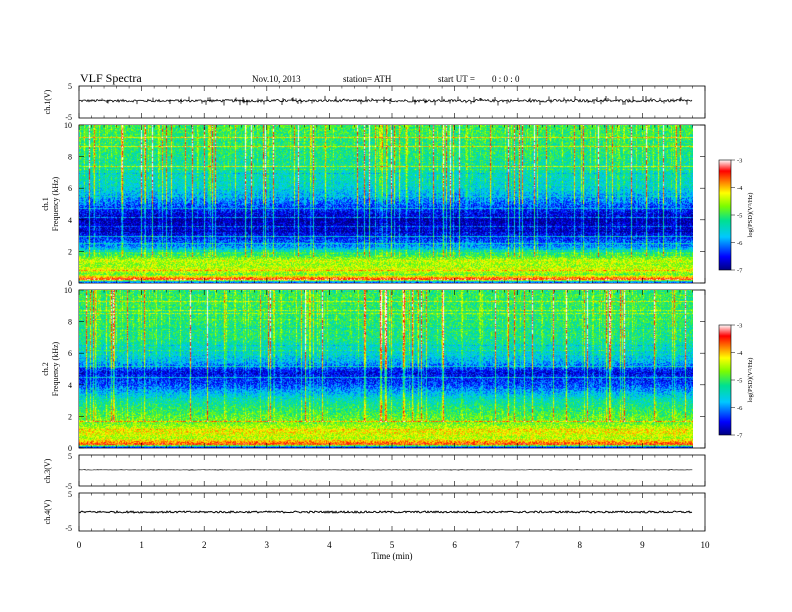 This screenshot has width=792, height=612. What do you see at coordinates (750, 380) in the screenshot?
I see `ch2-colorbar-label: log(PSD)(V²/Hz)` at bounding box center [750, 380].